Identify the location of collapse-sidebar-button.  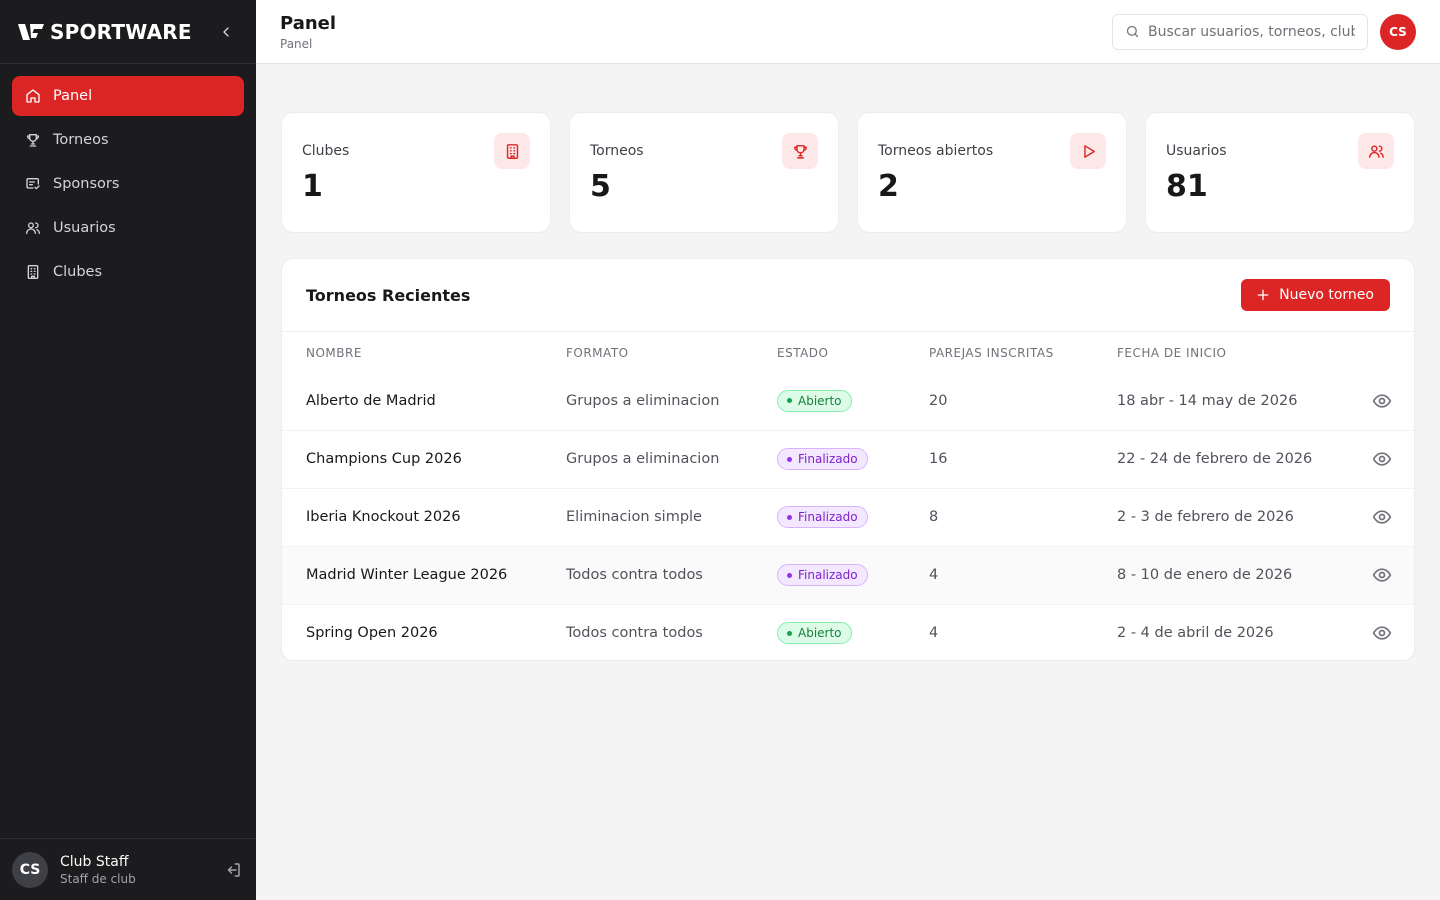
(226, 32).